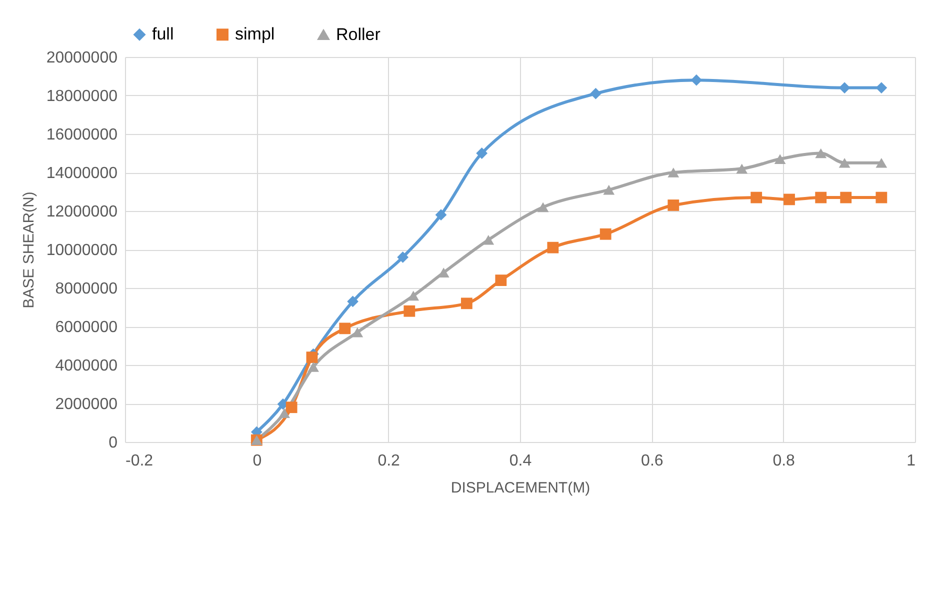  Describe the element at coordinates (86, 404) in the screenshot. I see `y-tick-label: 2000000` at that location.